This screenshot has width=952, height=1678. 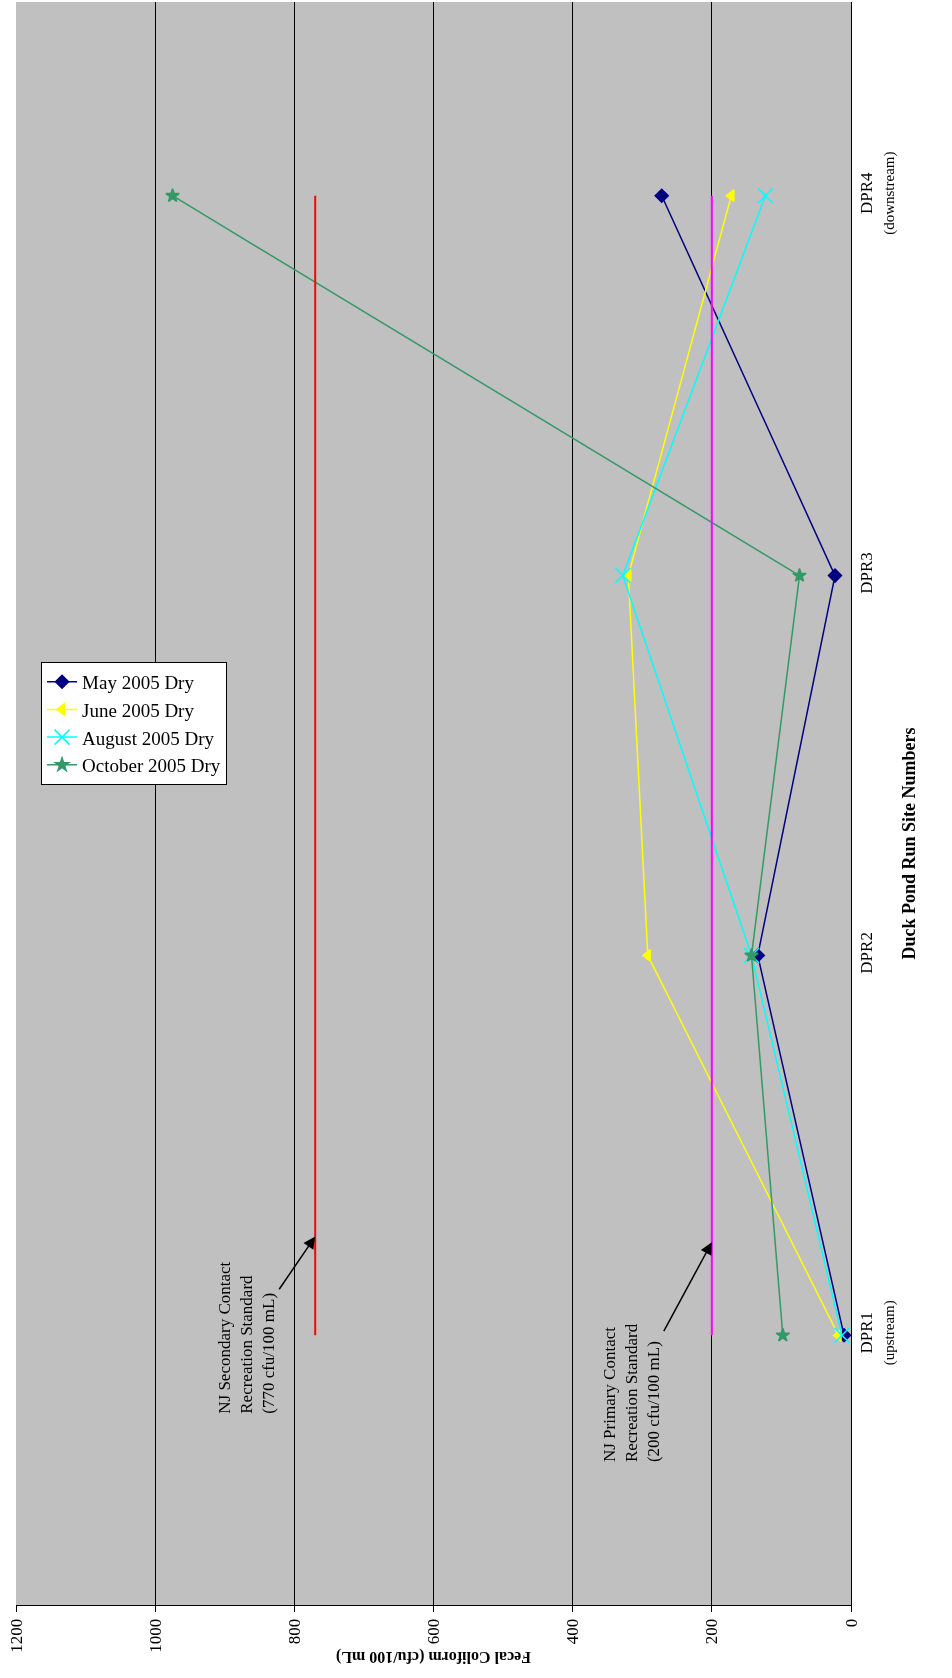 What do you see at coordinates (246, 1337) in the screenshot?
I see `ref-line-label: NJ Secondary Contact Recreation Standard (770 cfu/100 mL)` at bounding box center [246, 1337].